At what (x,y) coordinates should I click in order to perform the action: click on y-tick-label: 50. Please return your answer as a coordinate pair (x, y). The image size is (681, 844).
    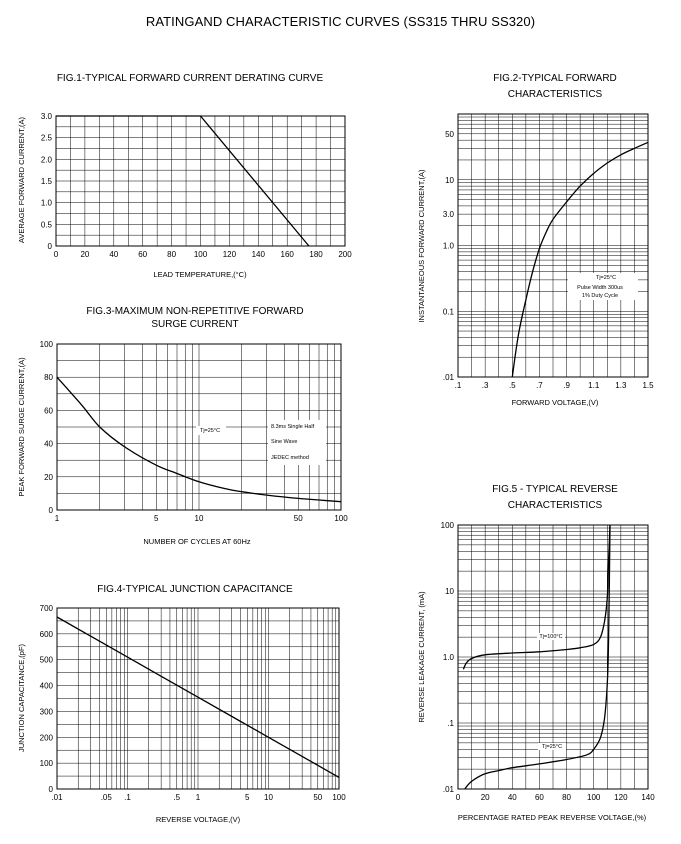
    Looking at the image, I should click on (449, 134).